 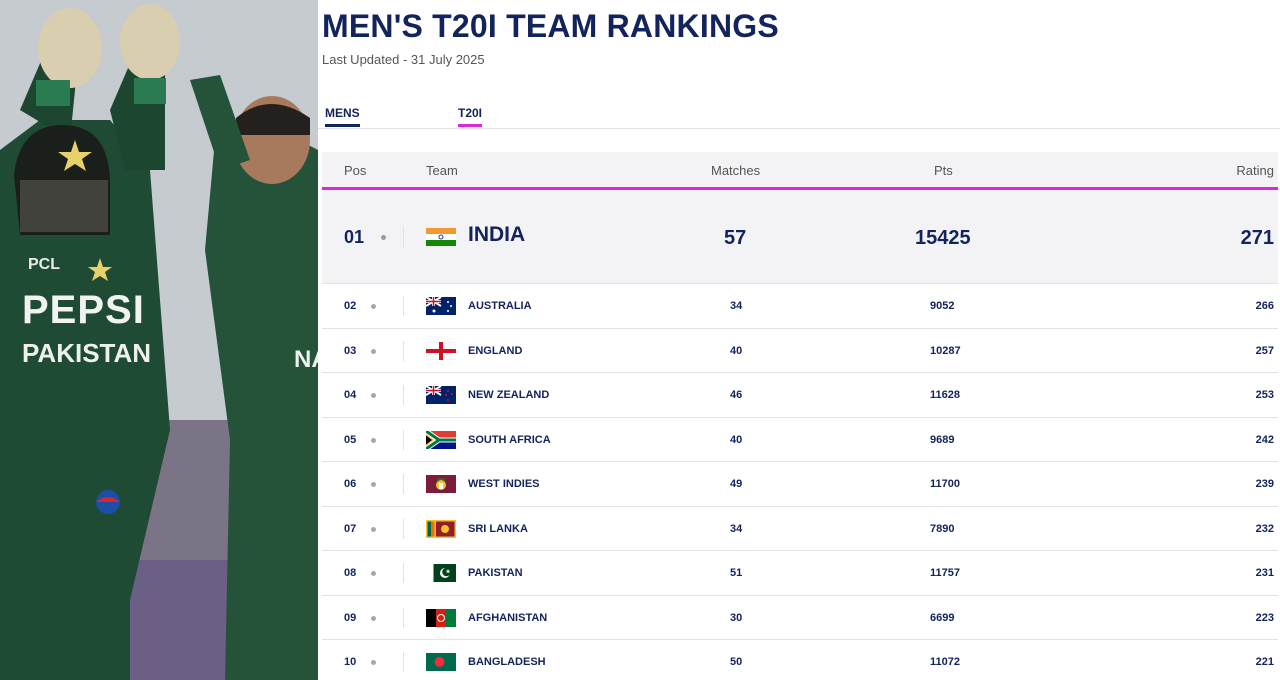 I want to click on jersey-sponsor-small: PCL, so click(x=44, y=264).